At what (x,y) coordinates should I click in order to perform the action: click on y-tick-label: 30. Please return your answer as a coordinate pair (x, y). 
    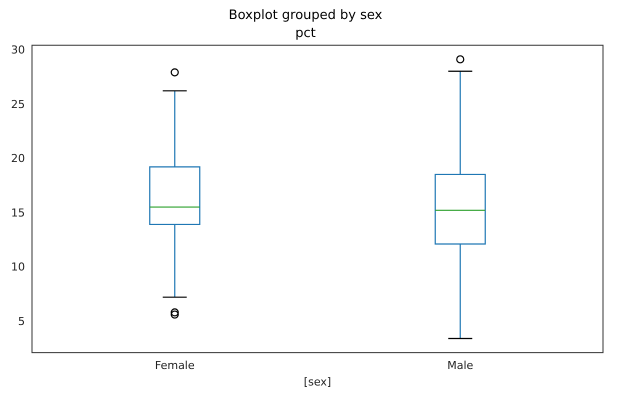
    Looking at the image, I should click on (17, 49).